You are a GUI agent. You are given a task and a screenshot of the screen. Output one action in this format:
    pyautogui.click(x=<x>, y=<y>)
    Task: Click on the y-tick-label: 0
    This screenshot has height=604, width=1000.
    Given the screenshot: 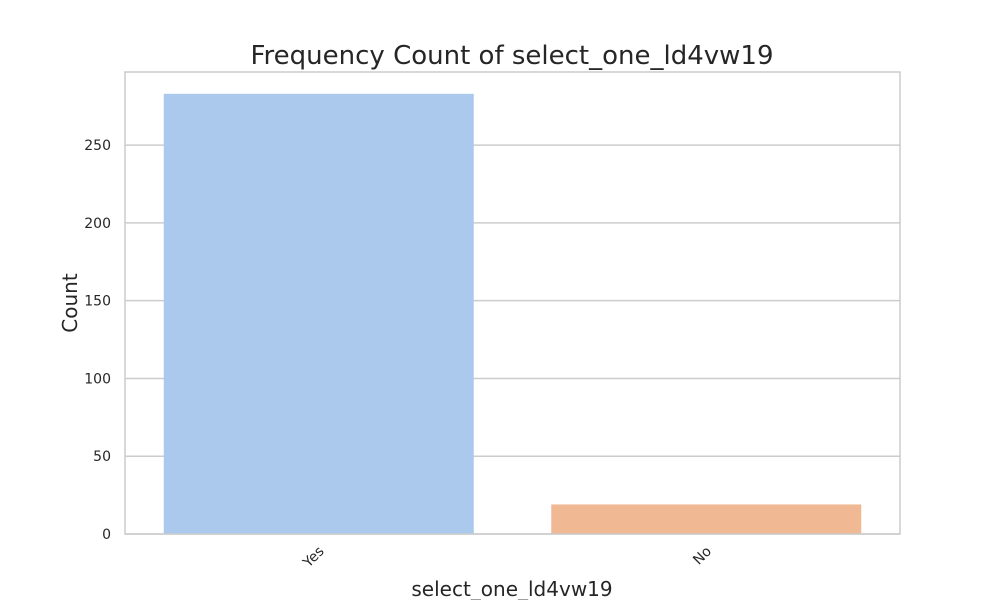 What is the action you would take?
    pyautogui.click(x=106, y=535)
    